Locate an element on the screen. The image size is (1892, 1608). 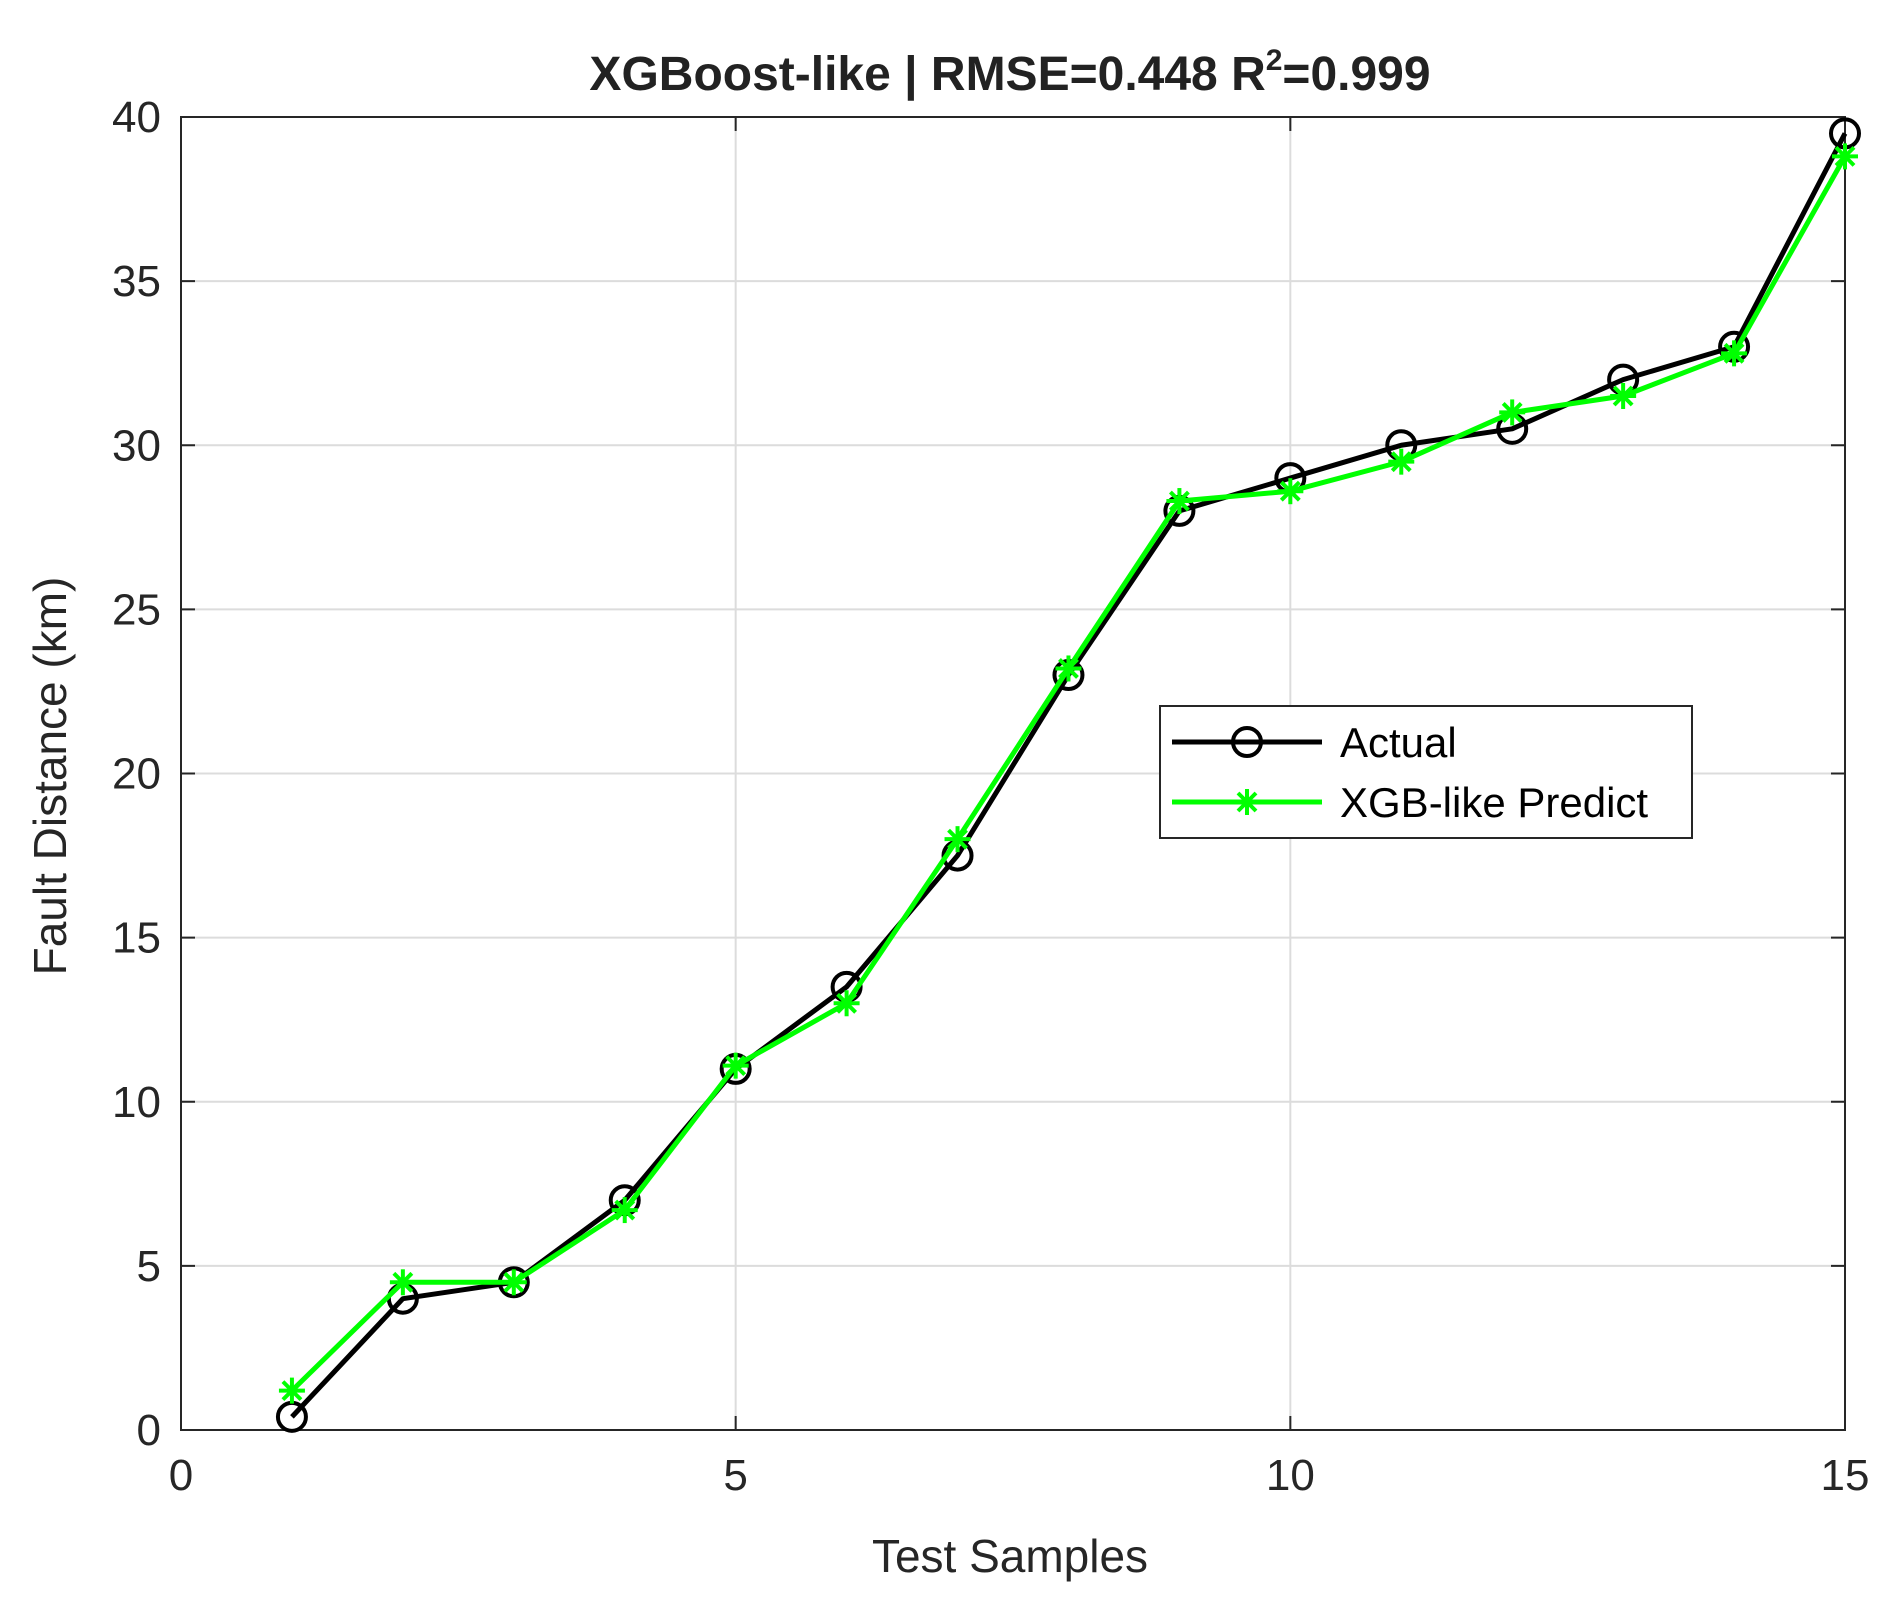
x-tick-label: 0 is located at coordinates (181, 1475).